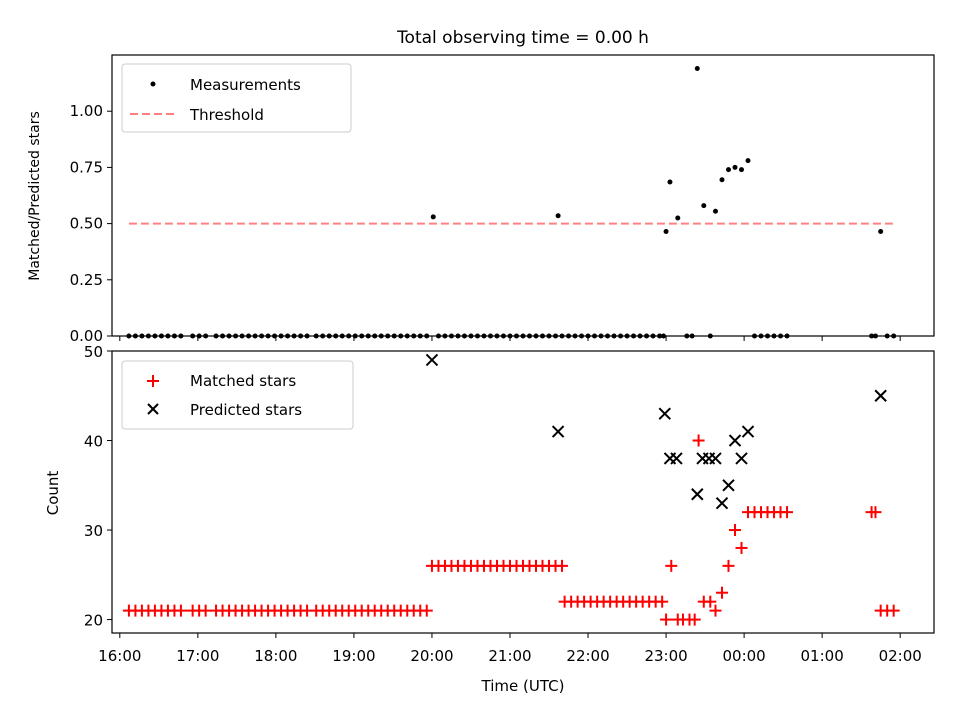  I want to click on bottom-x-axis-label: Time (UTC), so click(523, 686).